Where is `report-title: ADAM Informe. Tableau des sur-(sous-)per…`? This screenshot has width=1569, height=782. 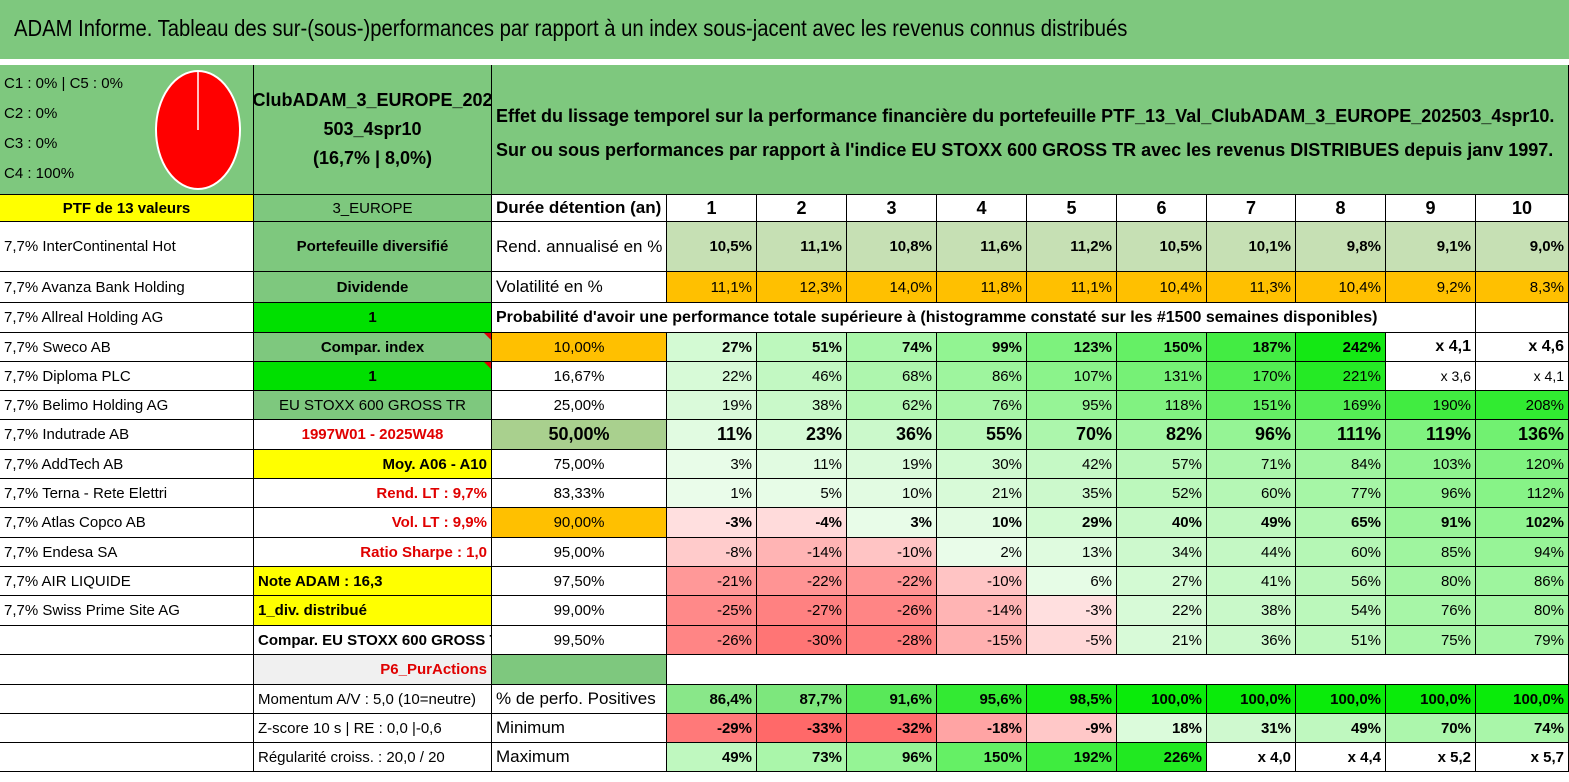
report-title: ADAM Informe. Tableau des sur-(sous-)per… is located at coordinates (571, 28).